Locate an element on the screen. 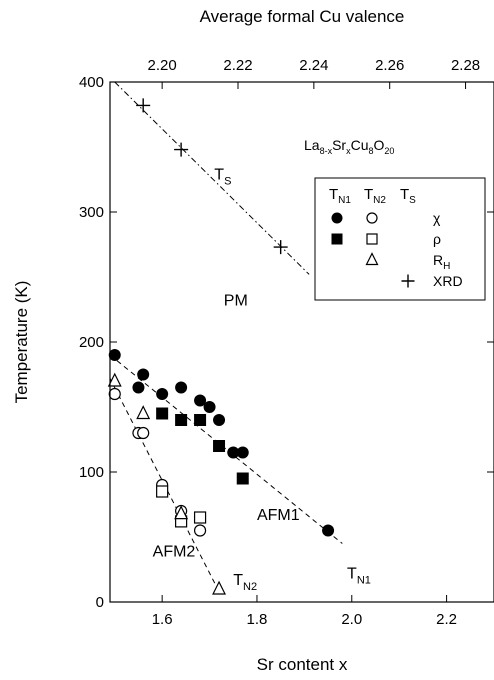 This screenshot has width=494, height=680. annotation-label: TN1 is located at coordinates (359, 576).